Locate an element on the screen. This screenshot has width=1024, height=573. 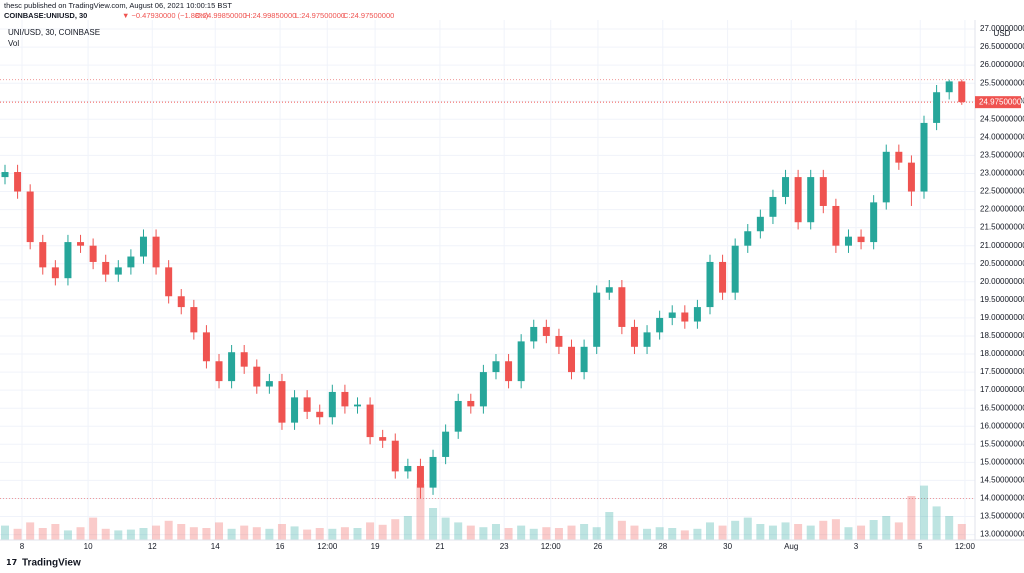
y-tick-label: 18.50000000 is located at coordinates (1002, 335).